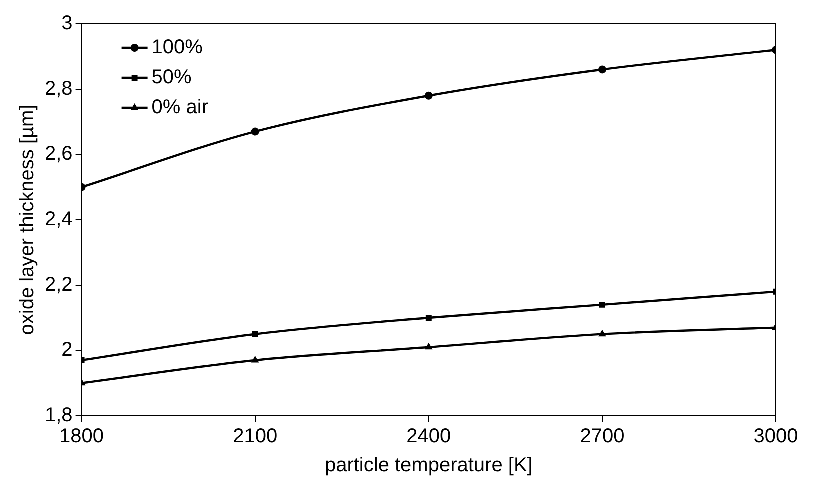 The width and height of the screenshot is (814, 492). Describe the element at coordinates (58, 89) in the screenshot. I see `y-tick-label: 2,8` at that location.